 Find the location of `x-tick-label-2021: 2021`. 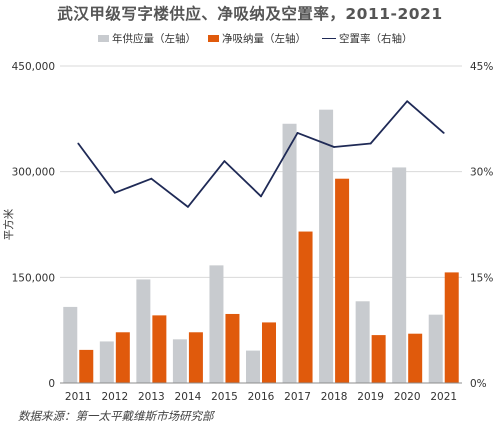

x-tick-label-2021: 2021 is located at coordinates (443, 397).